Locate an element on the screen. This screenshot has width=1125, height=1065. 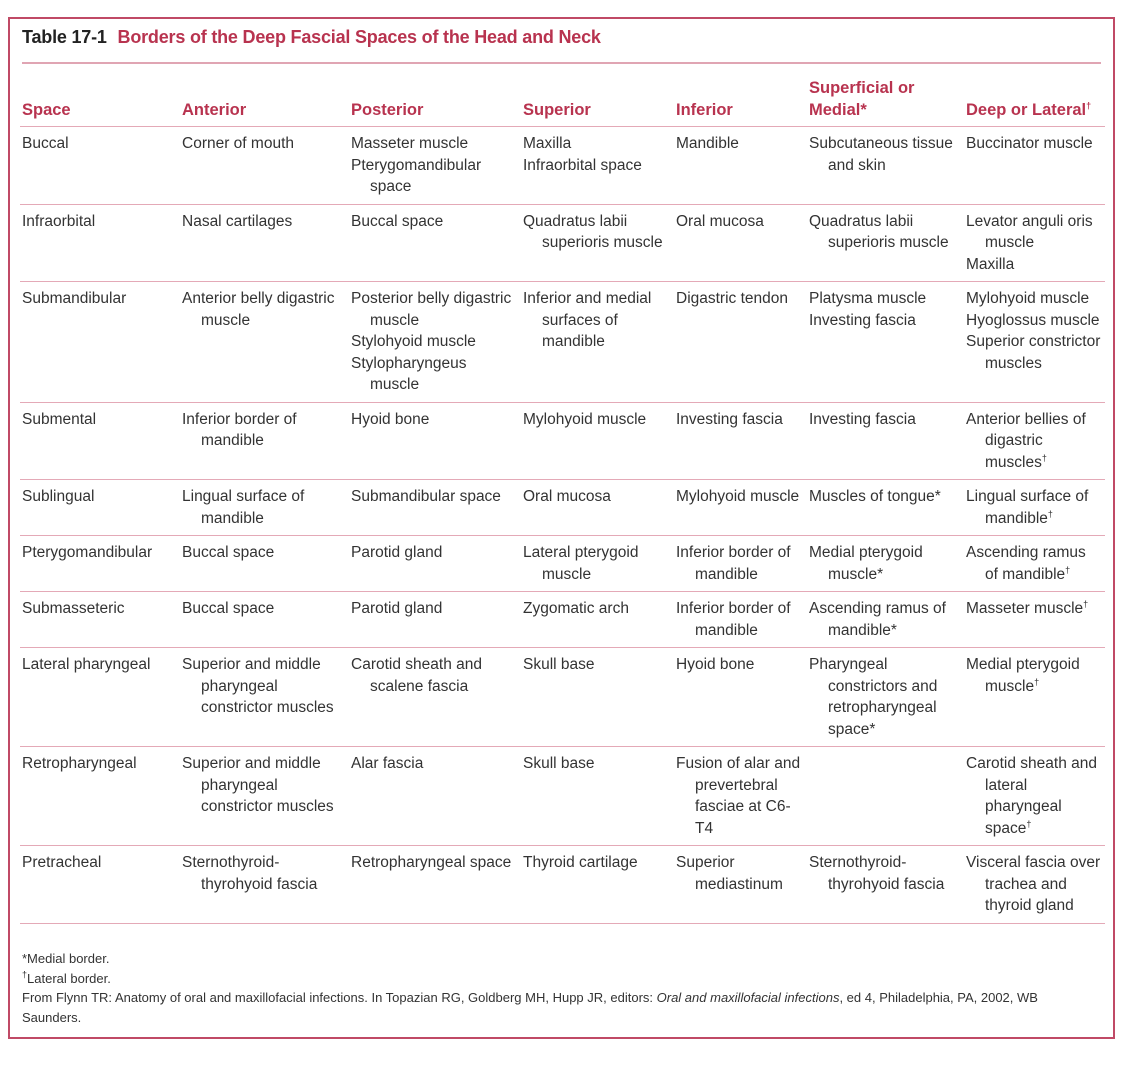
table-cell: Medial pterygoid muscle† is located at coordinates (1034, 697).